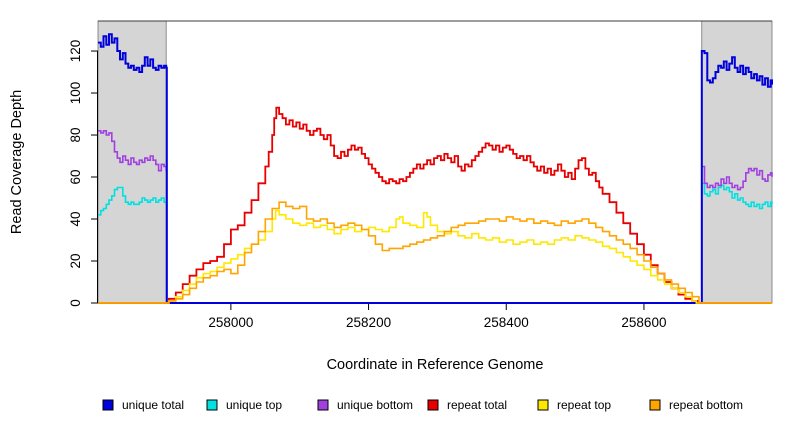 This screenshot has width=792, height=432. Describe the element at coordinates (435, 365) in the screenshot. I see `x-axis-title: Coordinate in Reference Genome` at that location.